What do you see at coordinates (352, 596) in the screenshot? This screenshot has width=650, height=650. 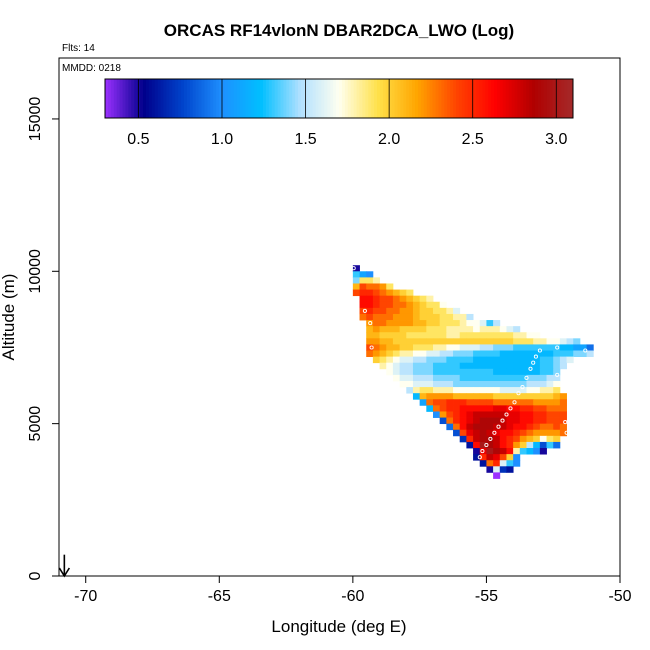 I see `x-tick-label: -60` at bounding box center [352, 596].